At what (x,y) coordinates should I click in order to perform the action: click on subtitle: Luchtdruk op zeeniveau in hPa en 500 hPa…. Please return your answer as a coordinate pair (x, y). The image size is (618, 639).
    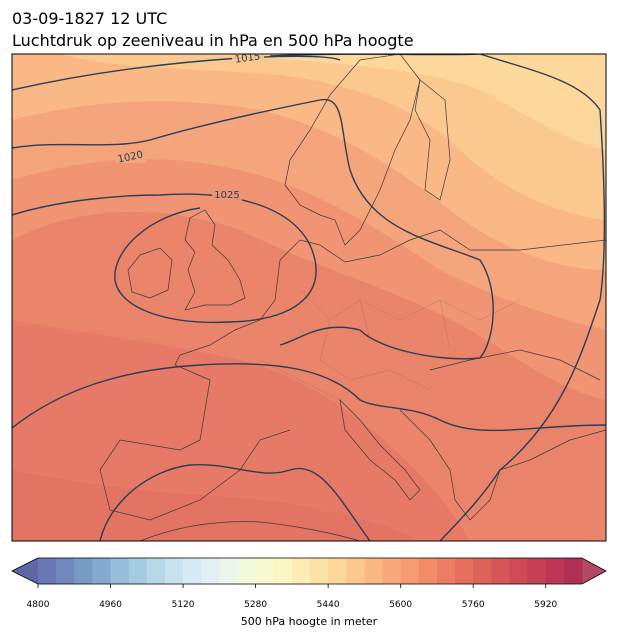
    Looking at the image, I should click on (213, 40).